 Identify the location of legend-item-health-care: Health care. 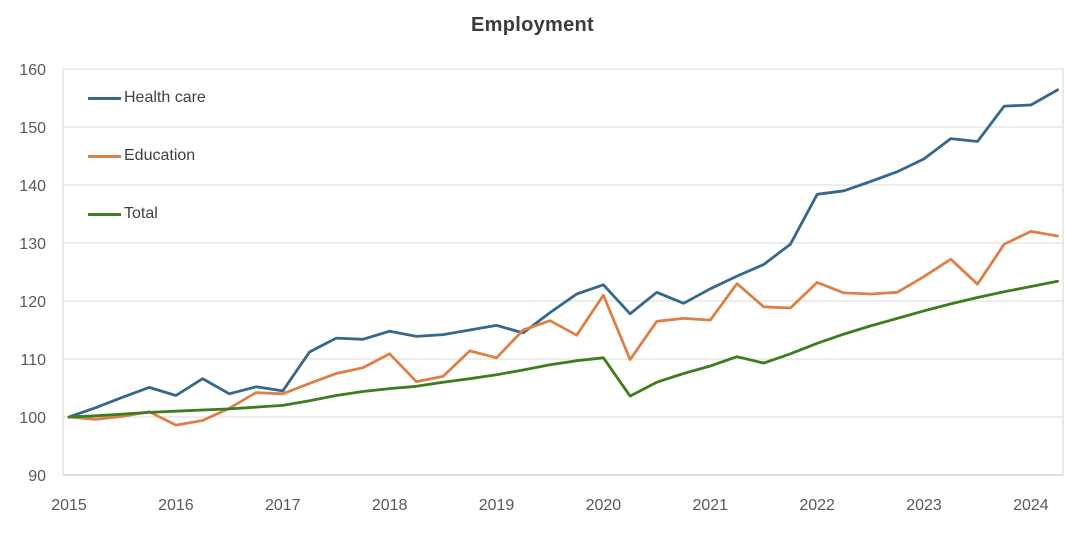
(147, 98).